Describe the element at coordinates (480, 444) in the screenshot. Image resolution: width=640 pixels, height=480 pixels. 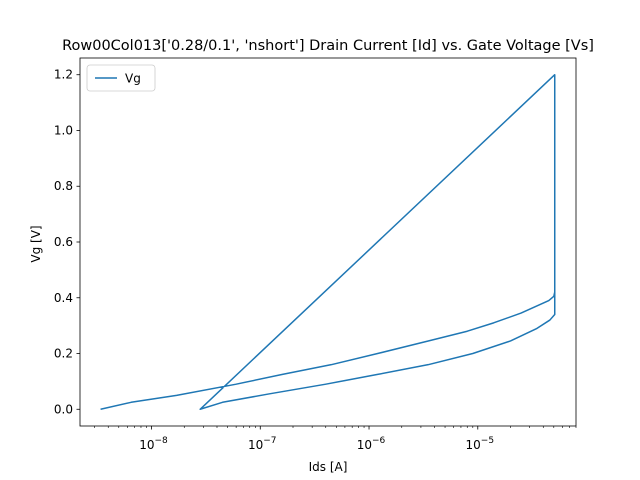
I see `x-tick-label: 10⁻⁵` at that location.